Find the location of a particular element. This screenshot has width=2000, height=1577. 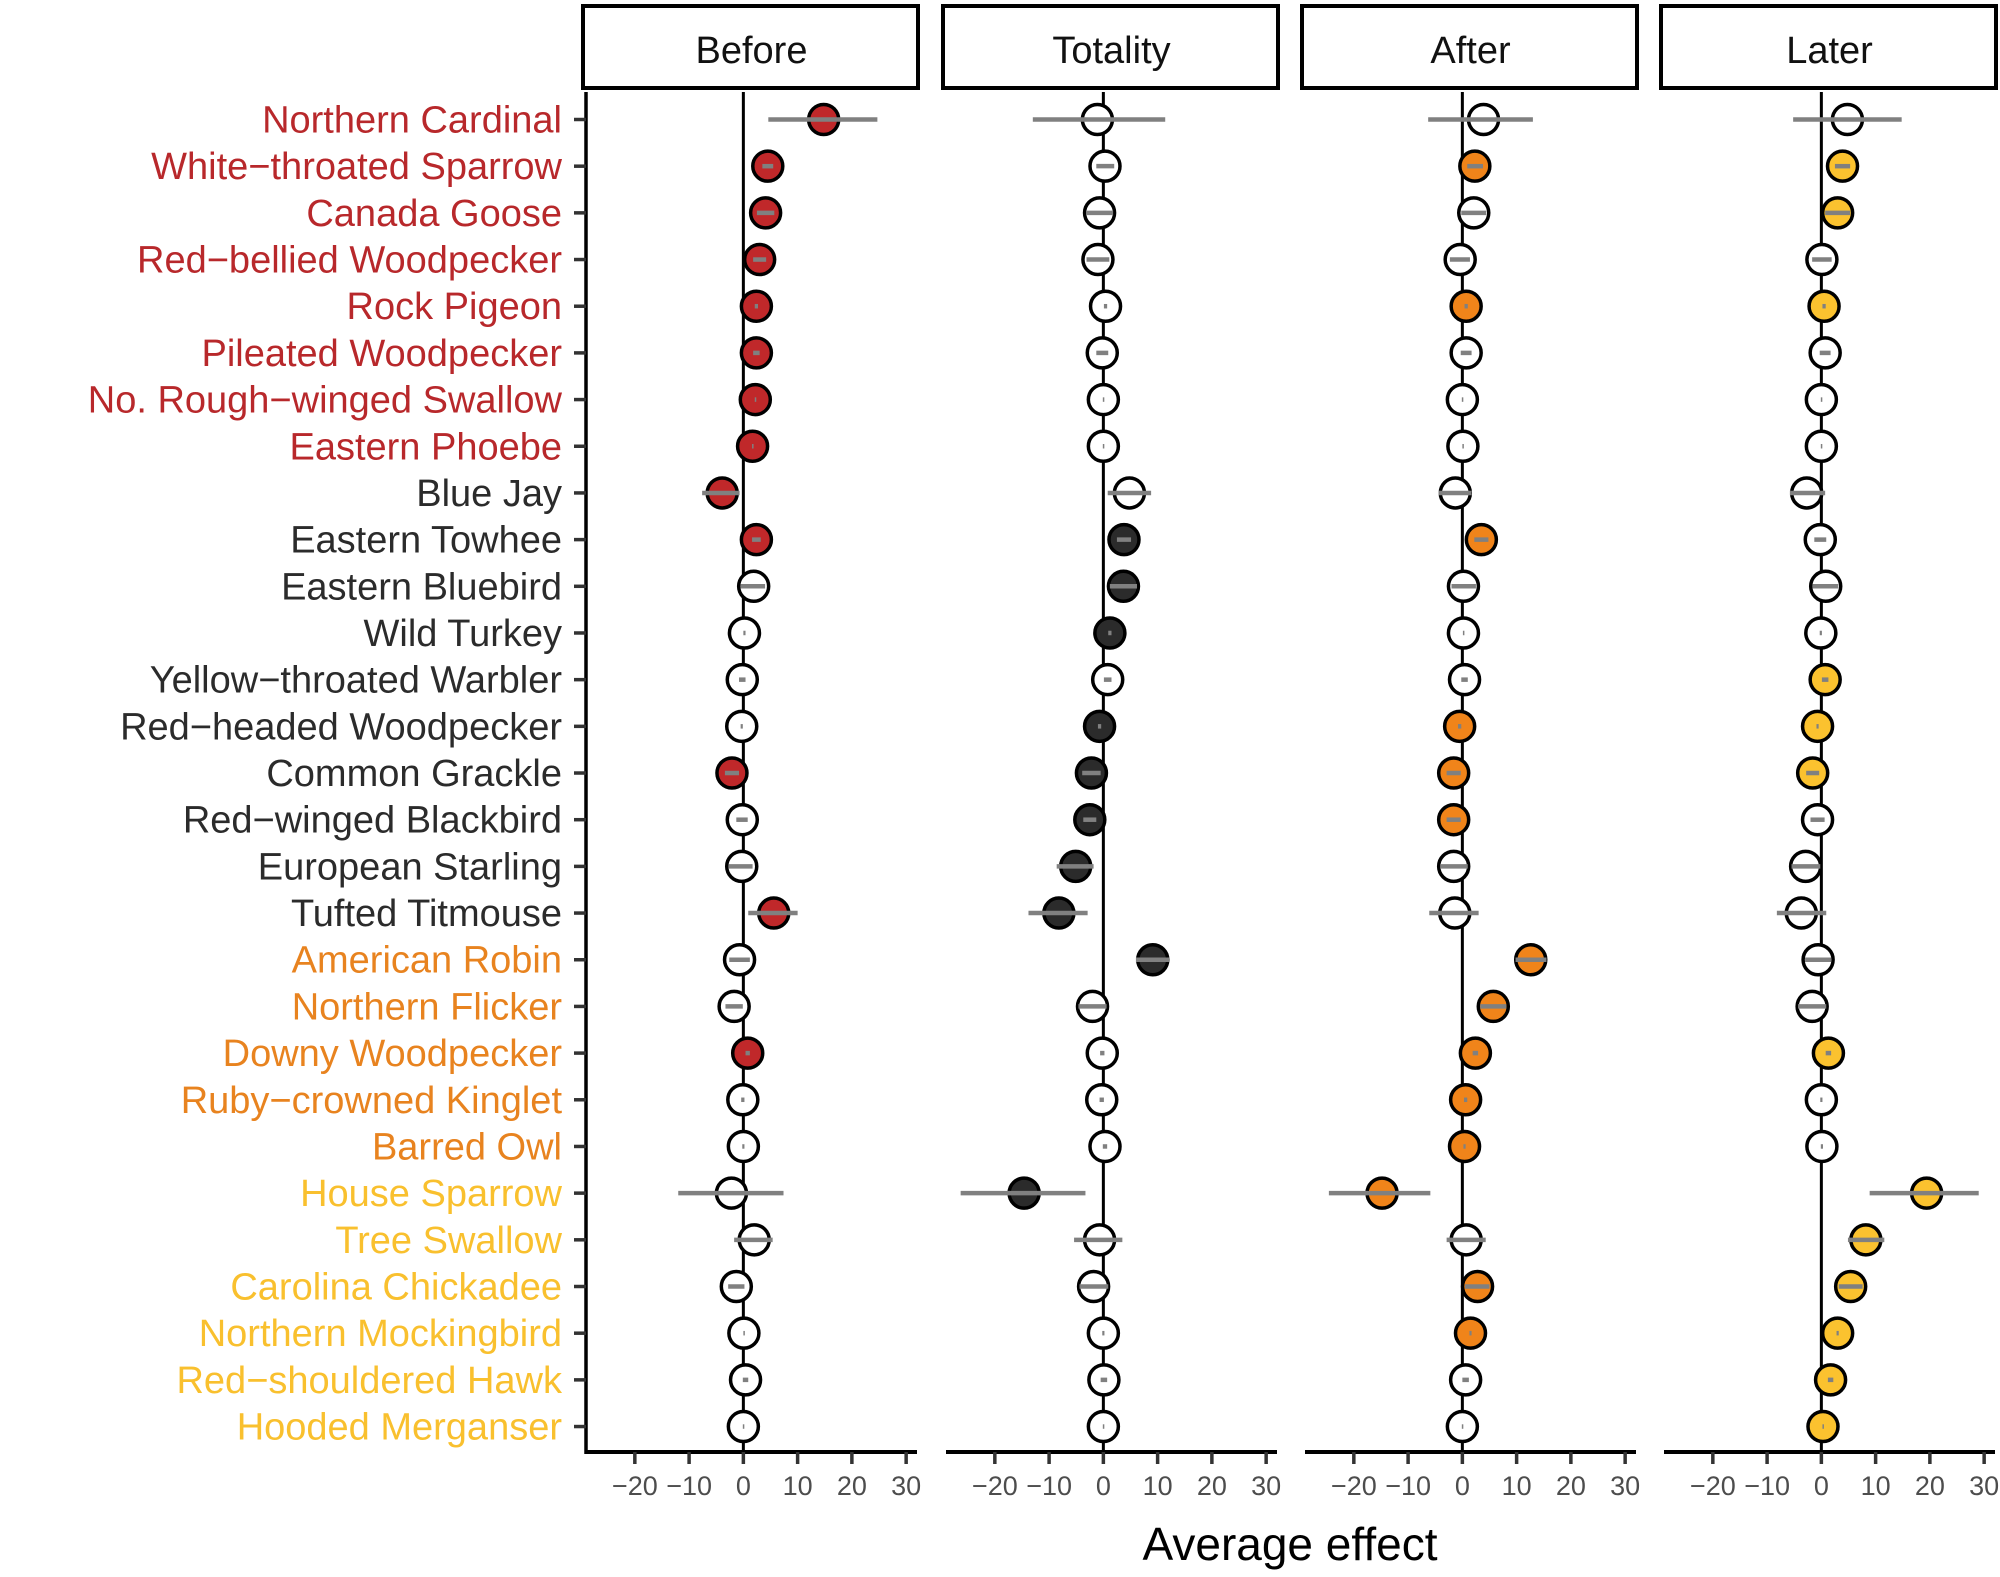

facet-strip-label: After is located at coordinates (1470, 51).